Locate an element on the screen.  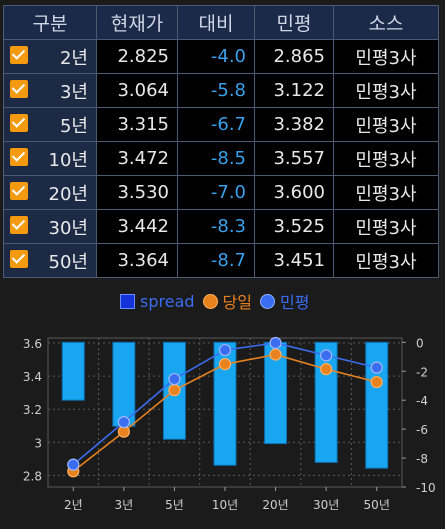
term-cell: 20년 is located at coordinates (50, 192).